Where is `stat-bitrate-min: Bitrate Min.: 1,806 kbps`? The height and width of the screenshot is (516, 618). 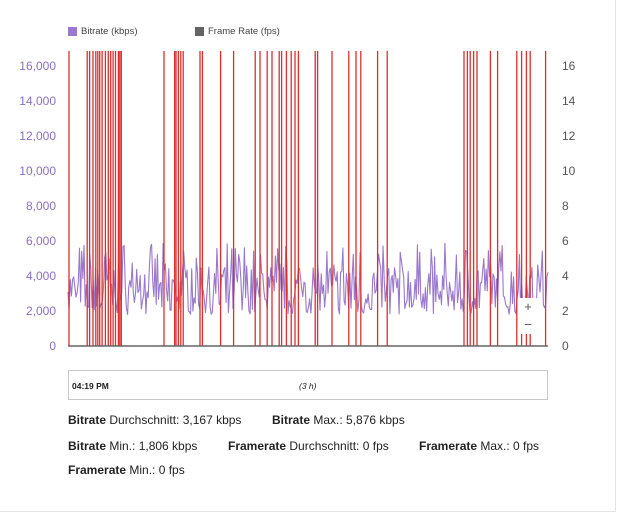
stat-bitrate-min: Bitrate Min.: 1,806 kbps is located at coordinates (132, 446).